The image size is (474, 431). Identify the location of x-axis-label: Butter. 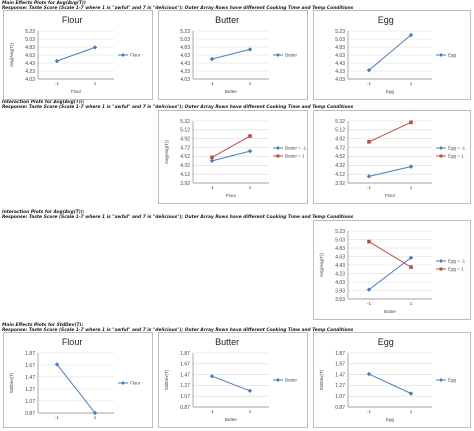
(390, 311).